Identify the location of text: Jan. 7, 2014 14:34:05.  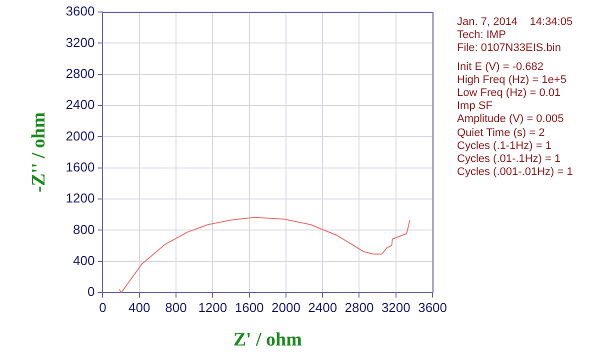
(515, 23).